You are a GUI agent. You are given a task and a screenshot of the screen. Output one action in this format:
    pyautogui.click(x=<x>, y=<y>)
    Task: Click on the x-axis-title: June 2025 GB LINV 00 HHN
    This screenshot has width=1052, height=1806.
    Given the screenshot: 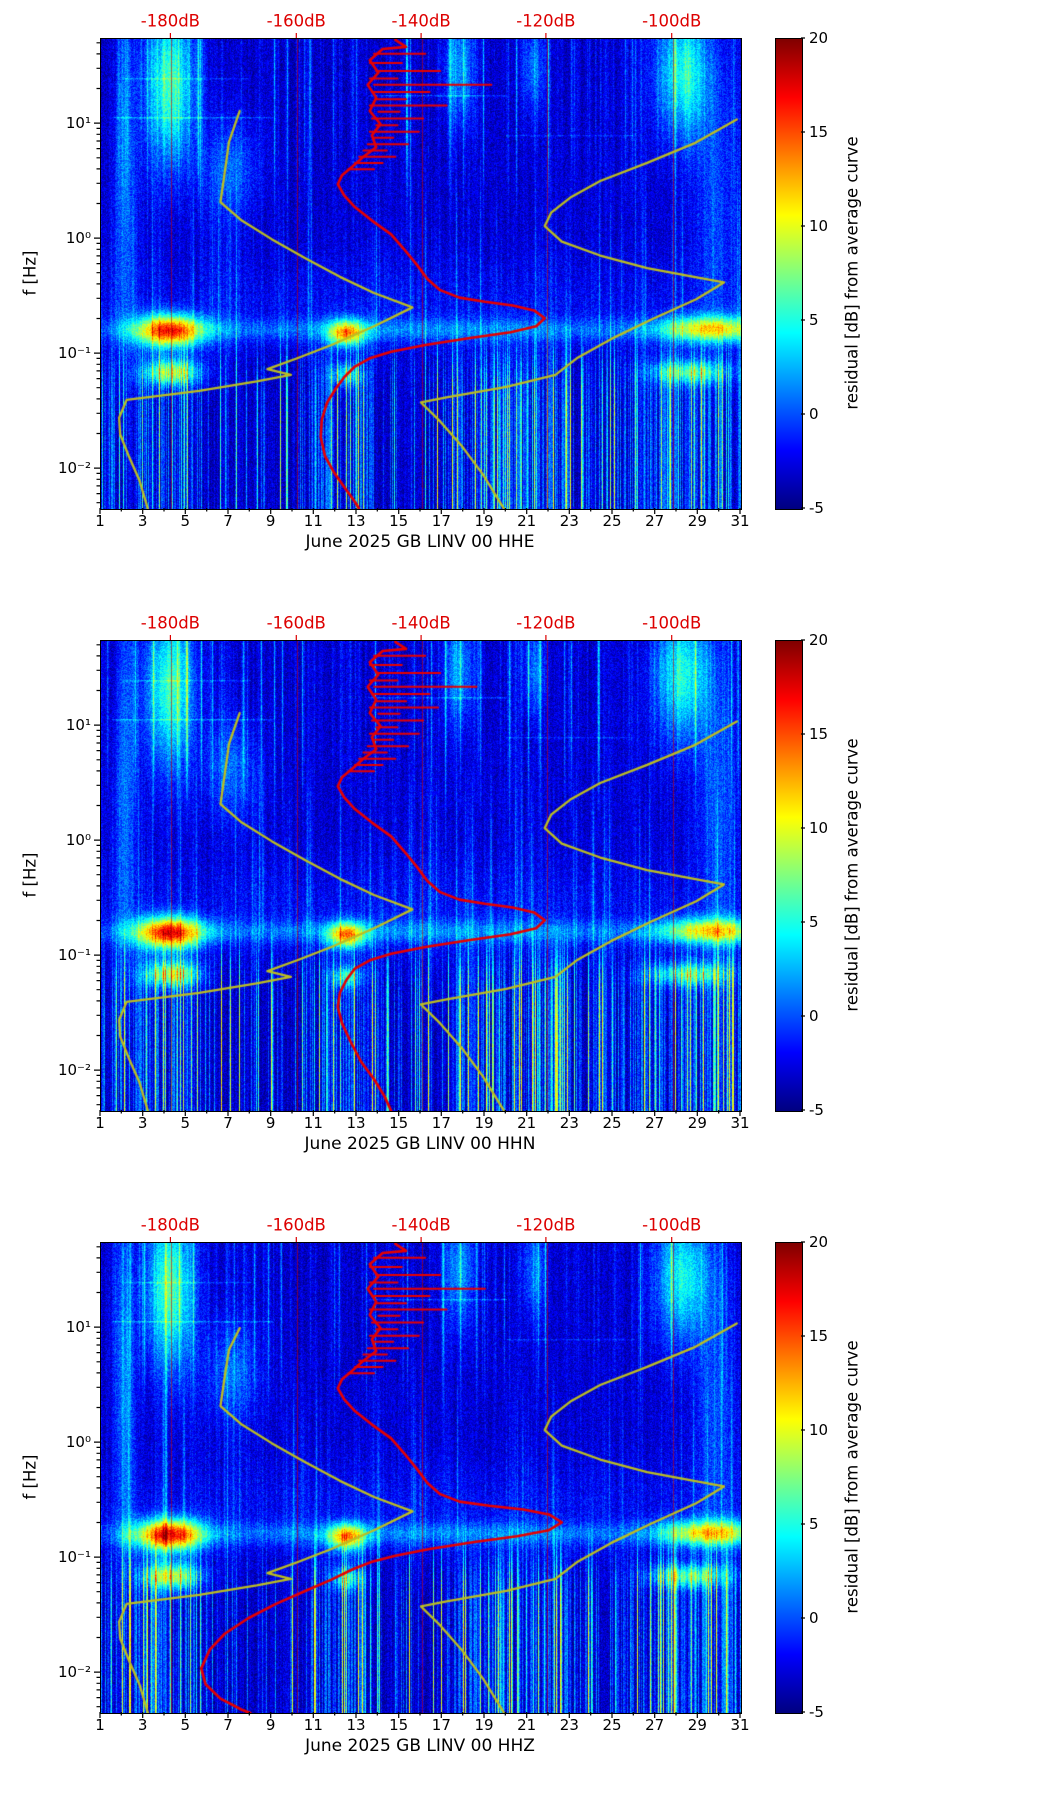 What is the action you would take?
    pyautogui.click(x=420, y=1144)
    